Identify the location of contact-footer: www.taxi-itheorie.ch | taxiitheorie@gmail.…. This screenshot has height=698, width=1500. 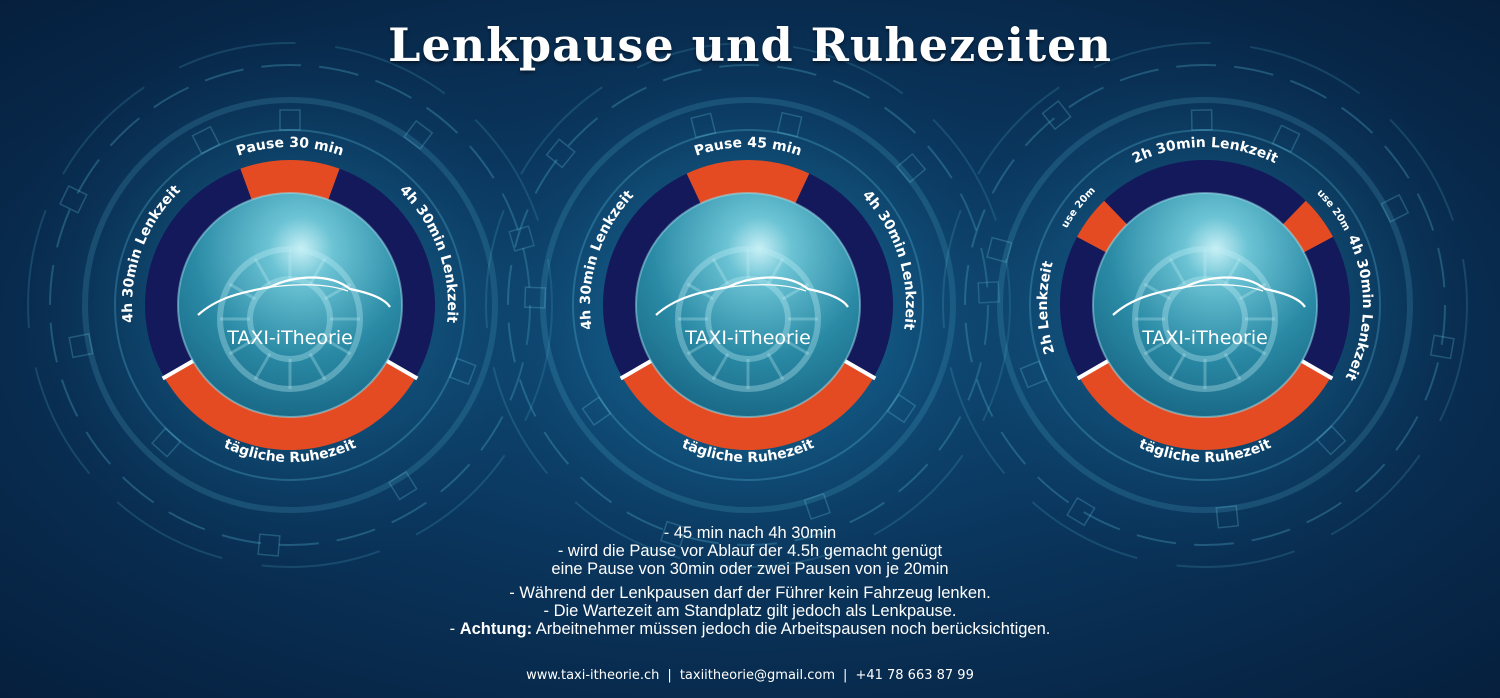
(750, 675).